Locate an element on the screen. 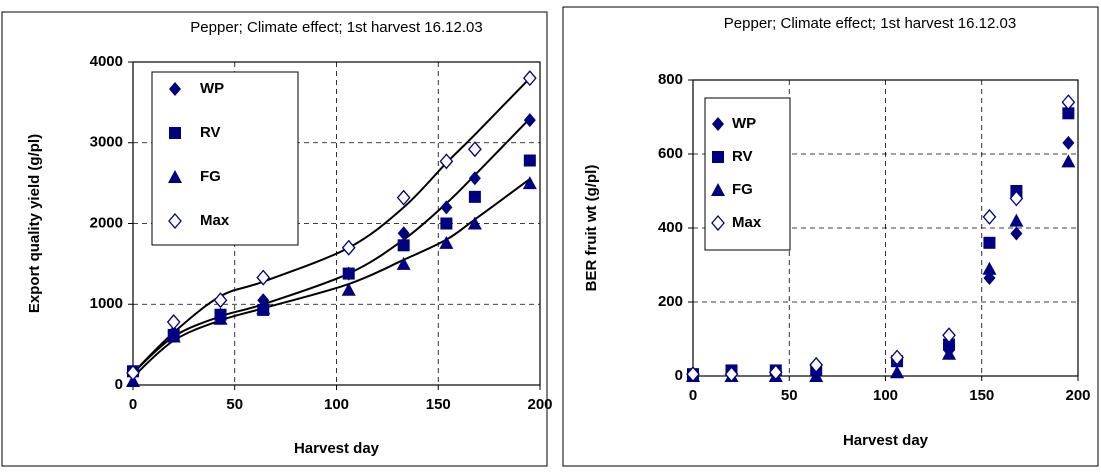 This screenshot has width=1101, height=475. y-tick-label: 600 is located at coordinates (670, 153).